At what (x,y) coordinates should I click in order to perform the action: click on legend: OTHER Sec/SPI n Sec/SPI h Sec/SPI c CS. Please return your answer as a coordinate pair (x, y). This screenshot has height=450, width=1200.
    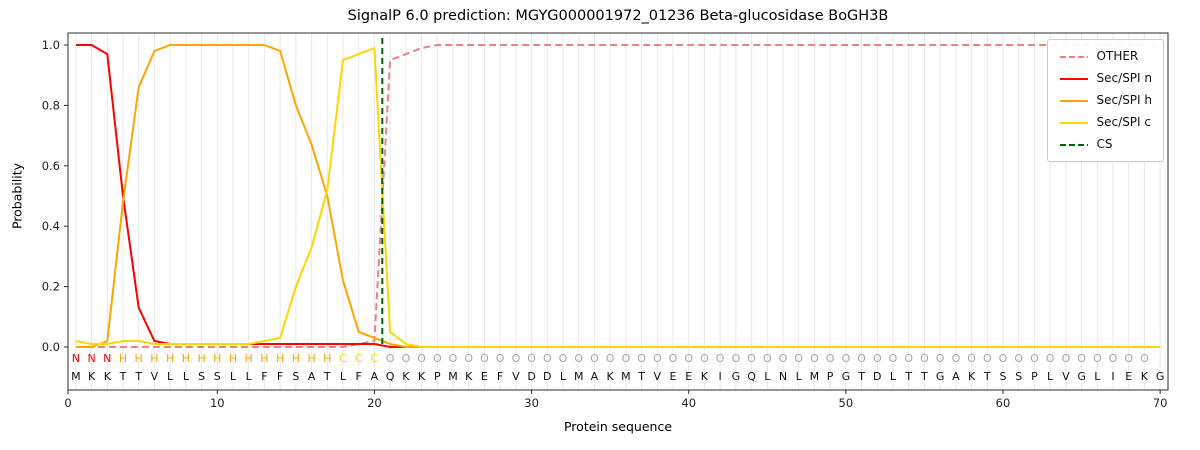
    Looking at the image, I should click on (1105, 100).